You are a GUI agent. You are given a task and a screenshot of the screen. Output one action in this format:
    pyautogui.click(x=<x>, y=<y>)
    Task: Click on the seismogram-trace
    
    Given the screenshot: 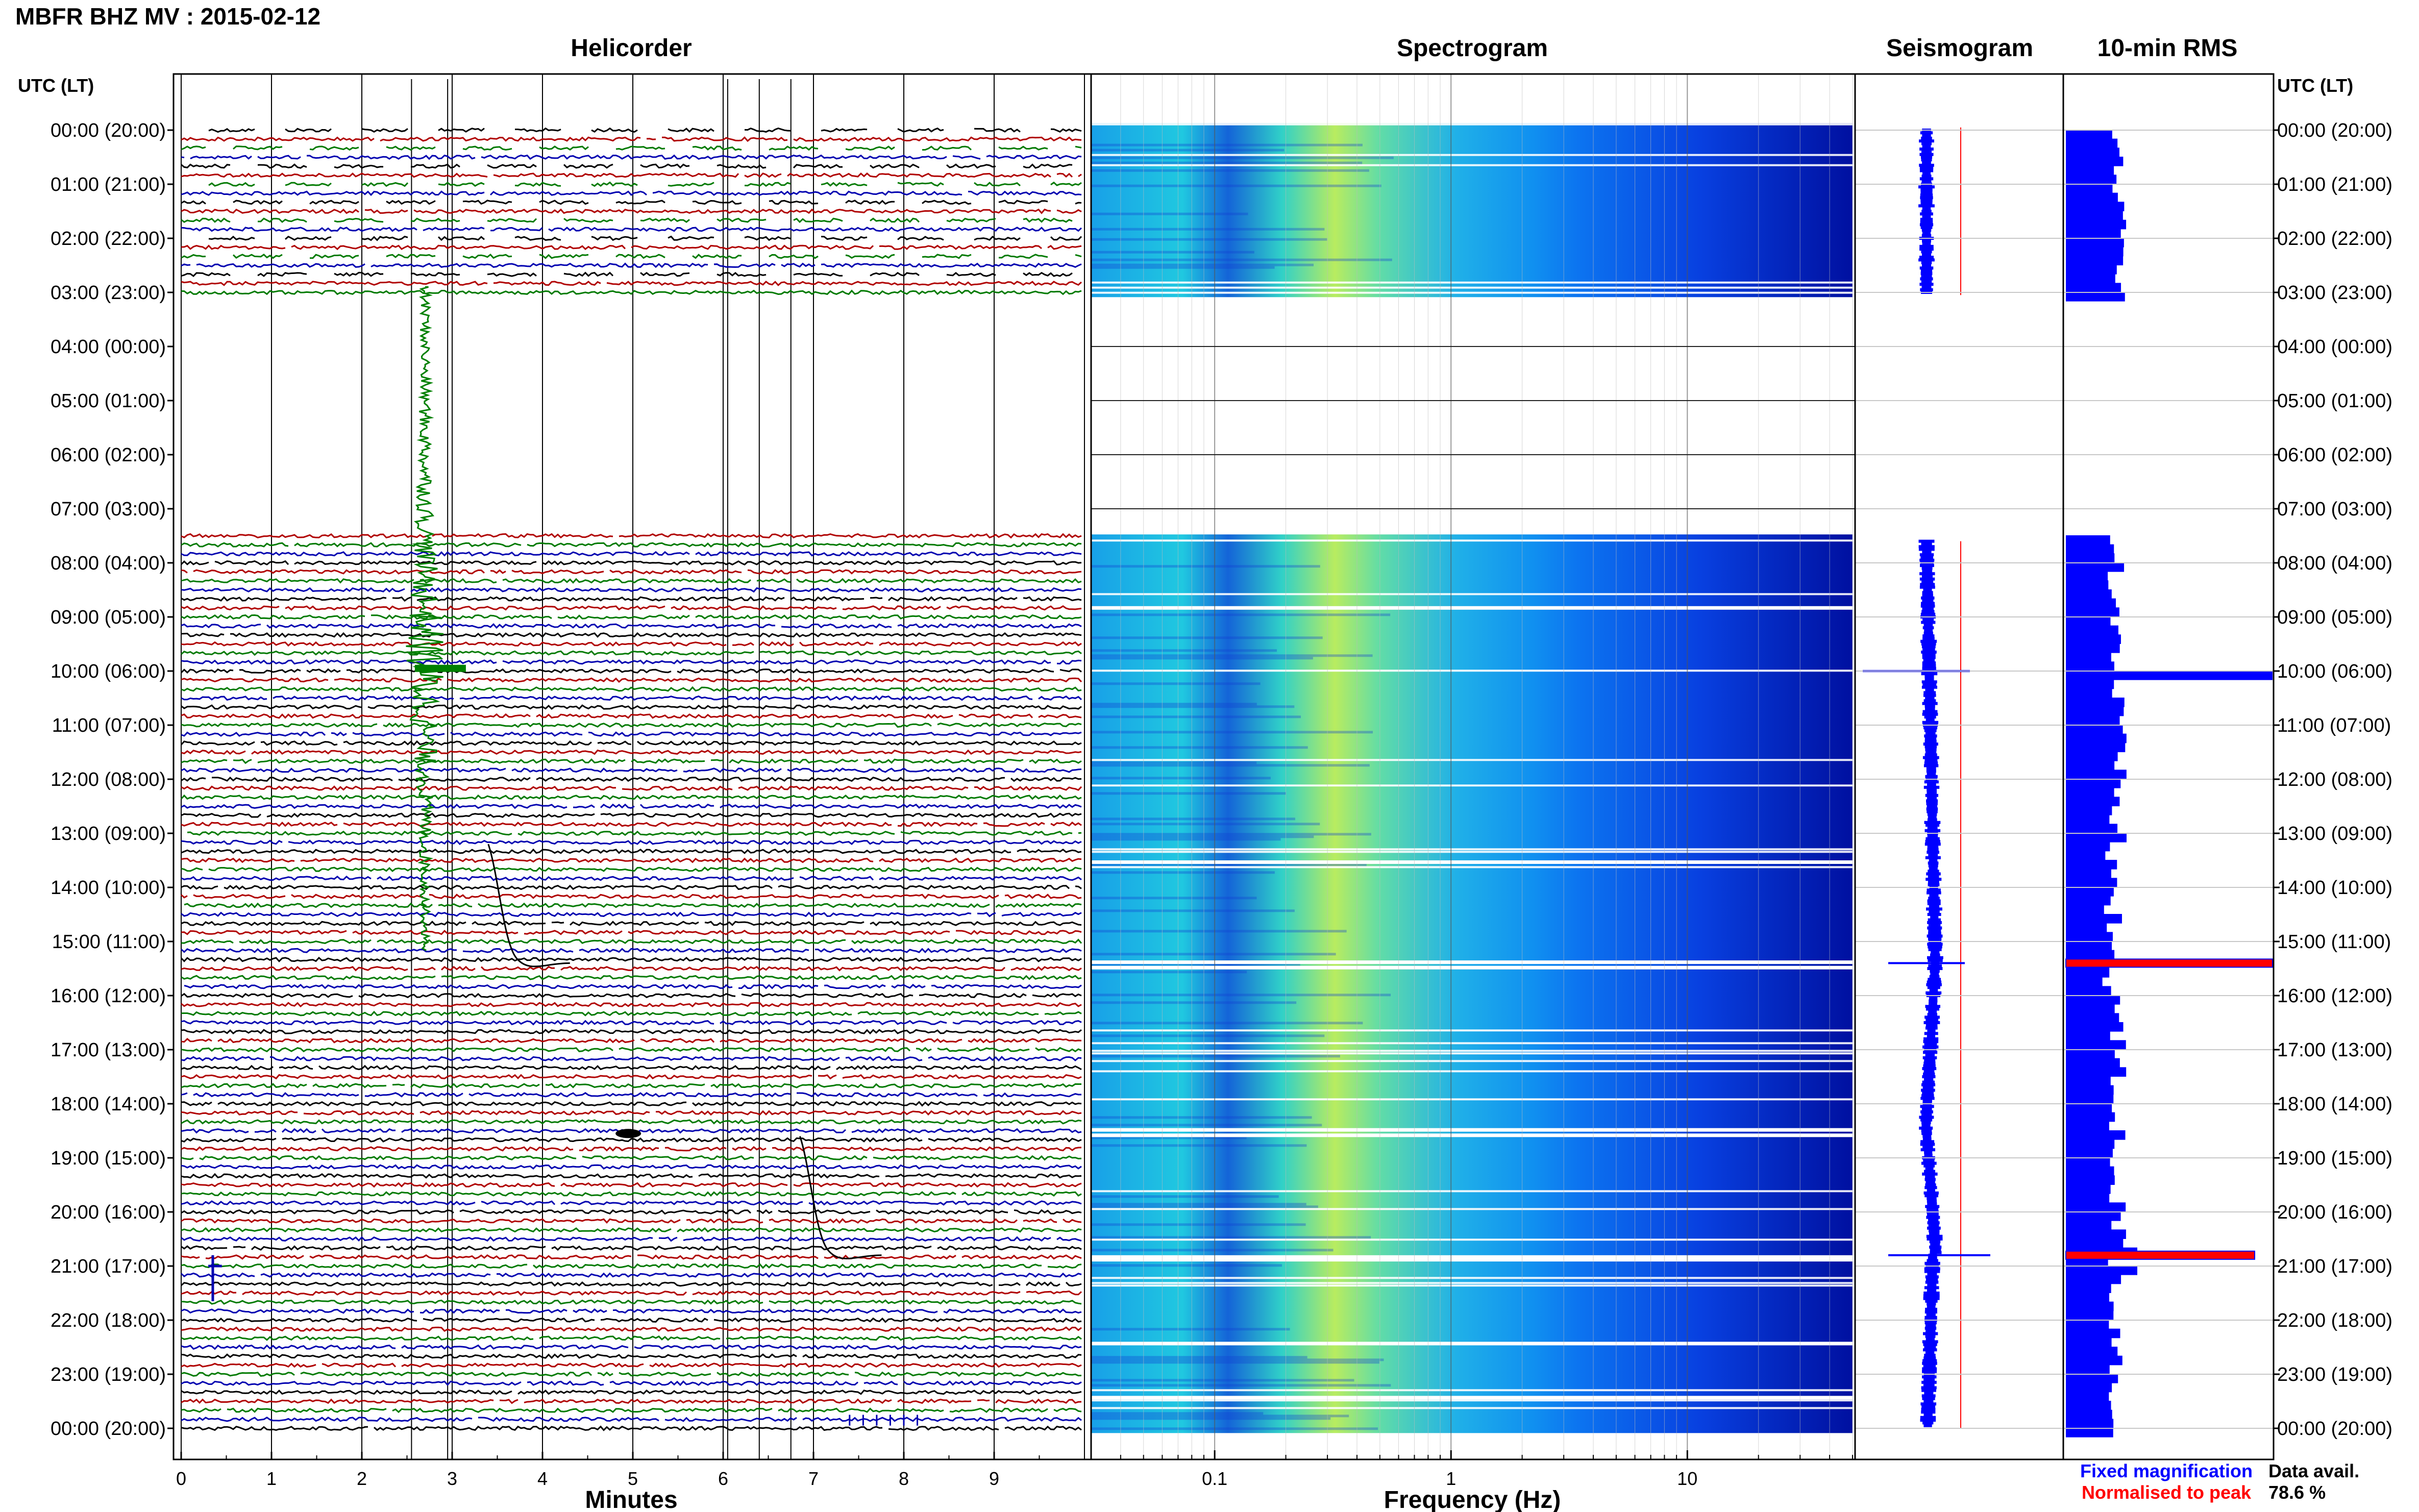 What is the action you would take?
    pyautogui.click(x=1926, y=211)
    